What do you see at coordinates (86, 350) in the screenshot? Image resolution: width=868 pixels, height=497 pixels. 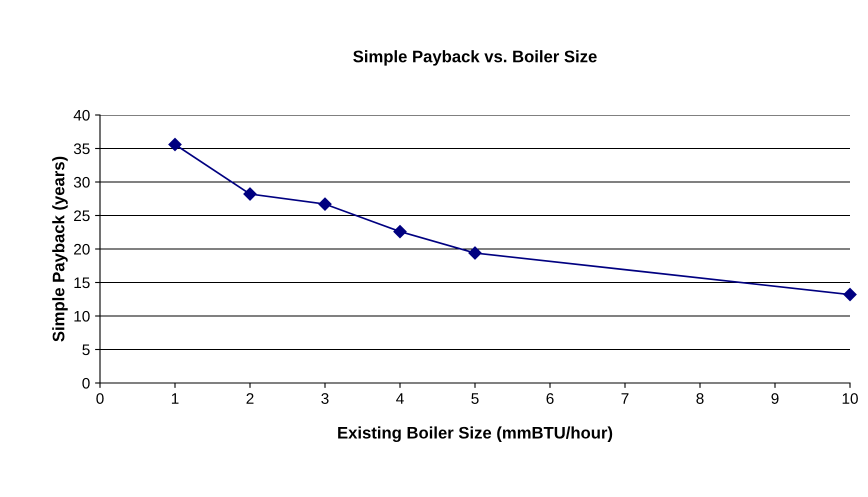 I see `y-tick-label: 5` at bounding box center [86, 350].